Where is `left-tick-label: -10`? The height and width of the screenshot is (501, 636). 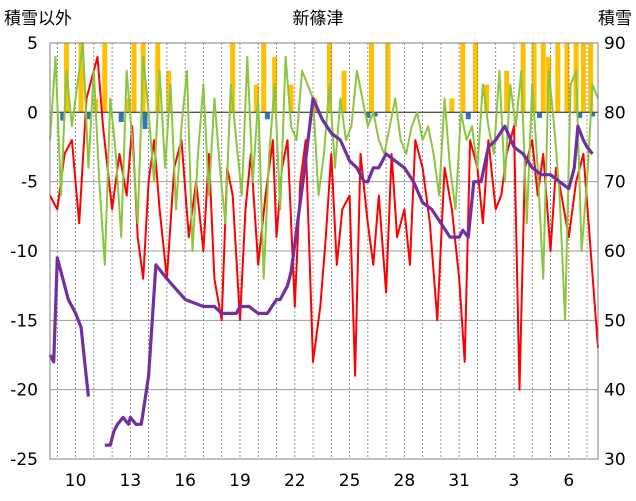
left-tick-label: -10 is located at coordinates (24, 252).